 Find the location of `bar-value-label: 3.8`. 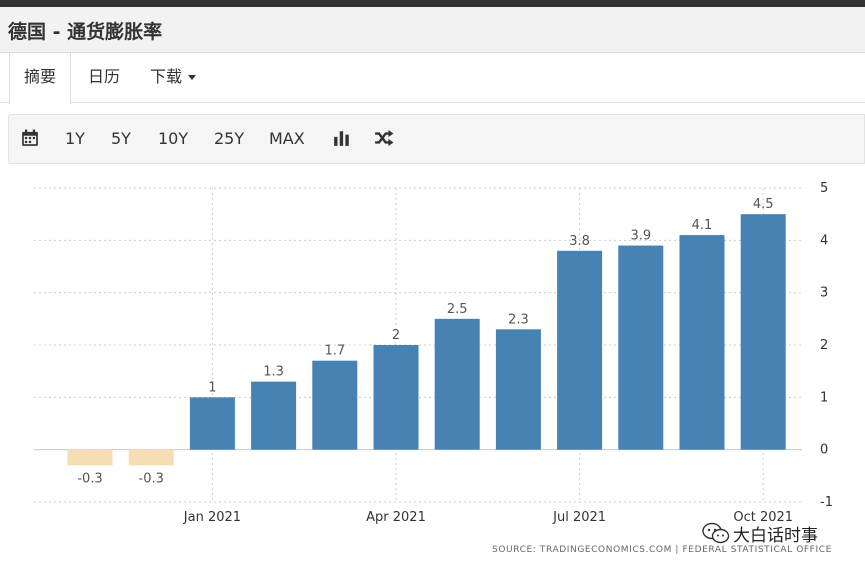

bar-value-label: 3.8 is located at coordinates (579, 241).